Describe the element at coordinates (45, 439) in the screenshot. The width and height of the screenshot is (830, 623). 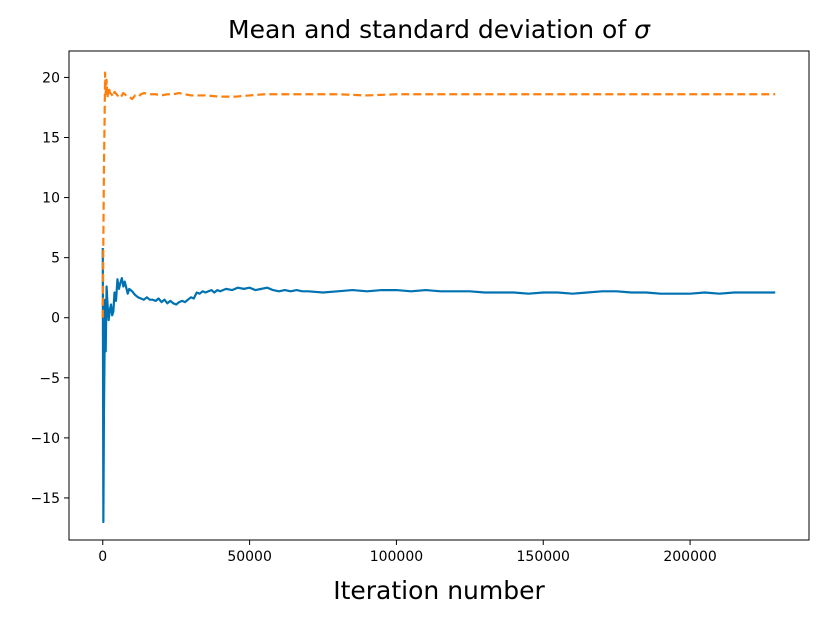
I see `y-tick-label: −10` at that location.